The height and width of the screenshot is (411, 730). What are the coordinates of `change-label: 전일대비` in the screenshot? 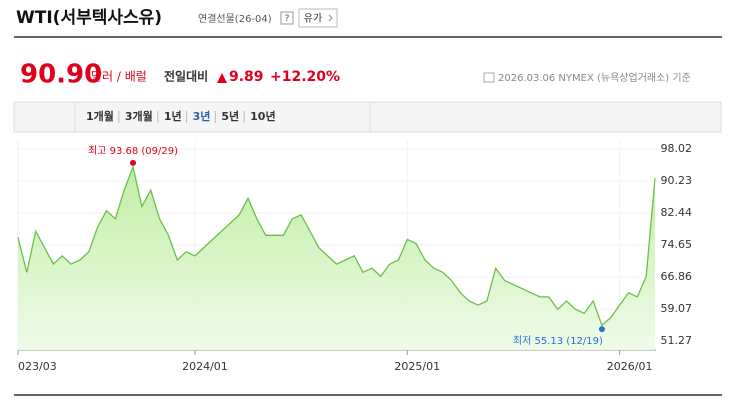 It's located at (186, 76).